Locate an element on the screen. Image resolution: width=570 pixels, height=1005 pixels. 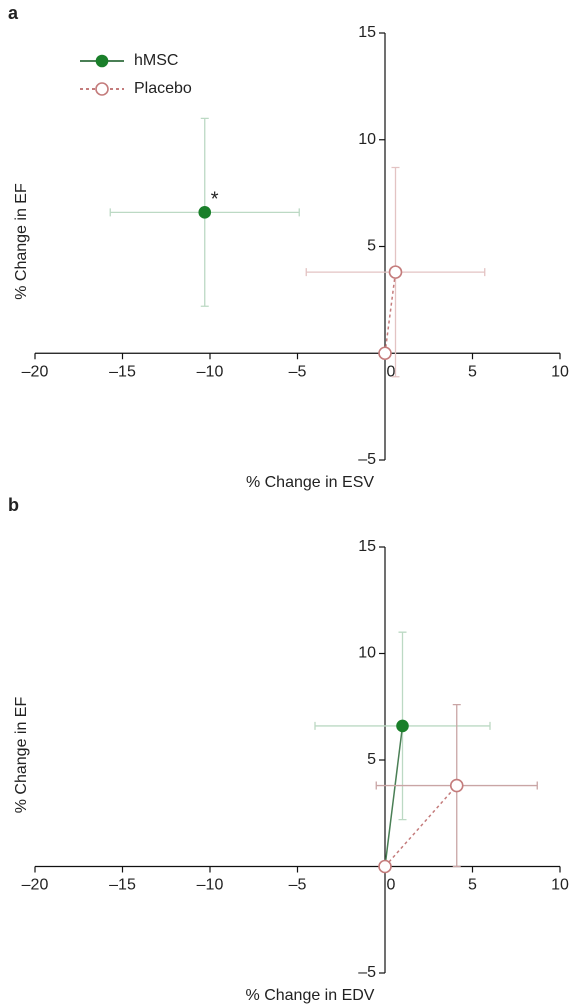
panel-label: b is located at coordinates (13, 505).